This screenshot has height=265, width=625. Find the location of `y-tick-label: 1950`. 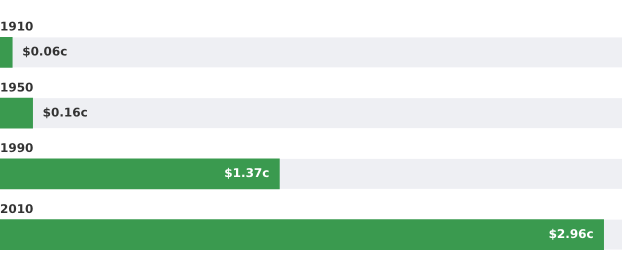

y-tick-label: 1950 is located at coordinates (17, 87).